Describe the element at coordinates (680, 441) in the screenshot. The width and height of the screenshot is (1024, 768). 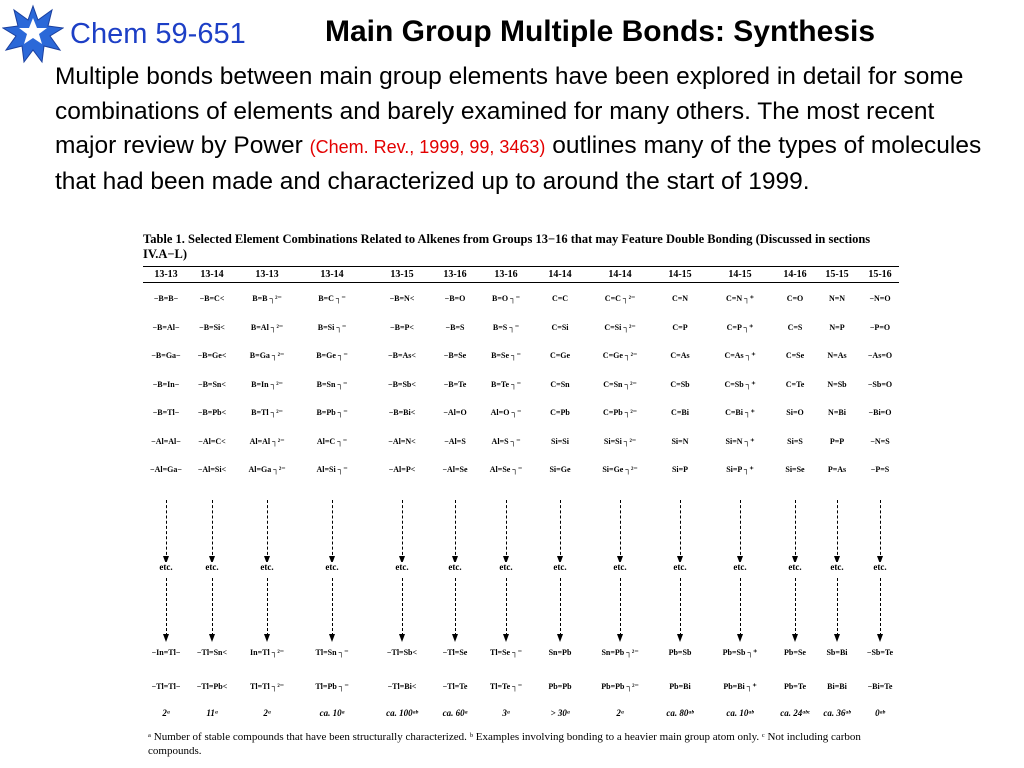
I see `table-cell: Si=N` at that location.